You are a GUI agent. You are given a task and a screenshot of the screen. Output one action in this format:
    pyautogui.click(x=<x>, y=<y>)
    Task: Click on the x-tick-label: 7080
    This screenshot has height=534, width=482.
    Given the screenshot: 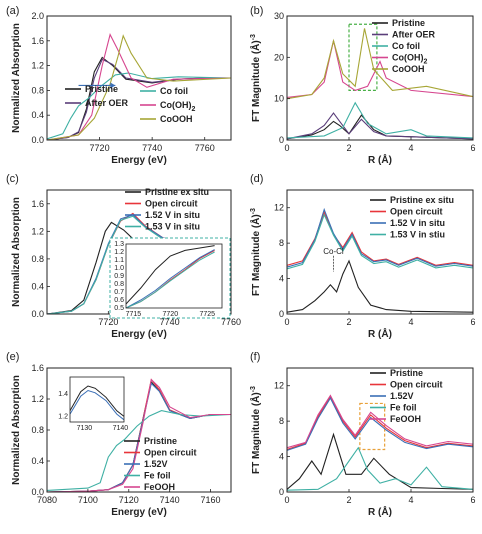 What is the action you would take?
    pyautogui.click(x=47, y=500)
    